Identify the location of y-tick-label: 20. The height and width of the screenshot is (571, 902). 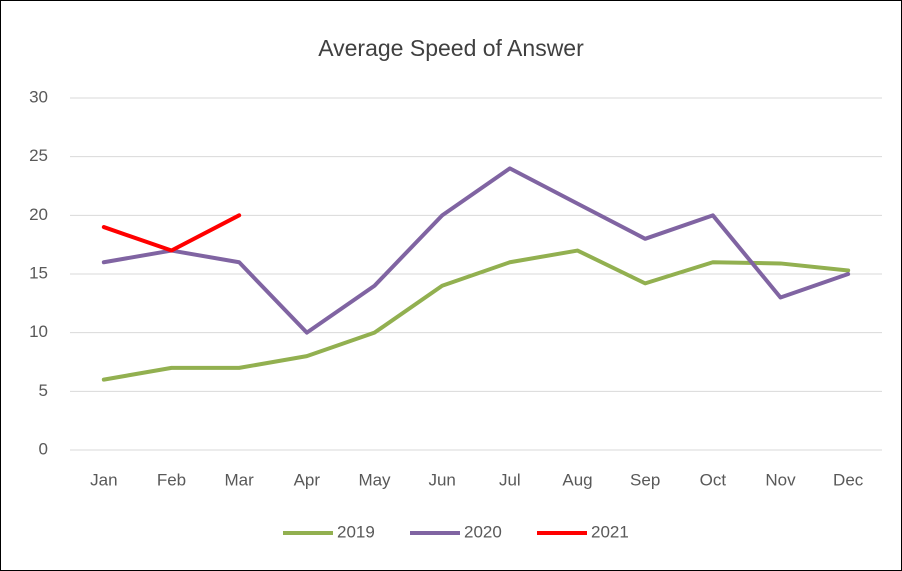
(38, 214).